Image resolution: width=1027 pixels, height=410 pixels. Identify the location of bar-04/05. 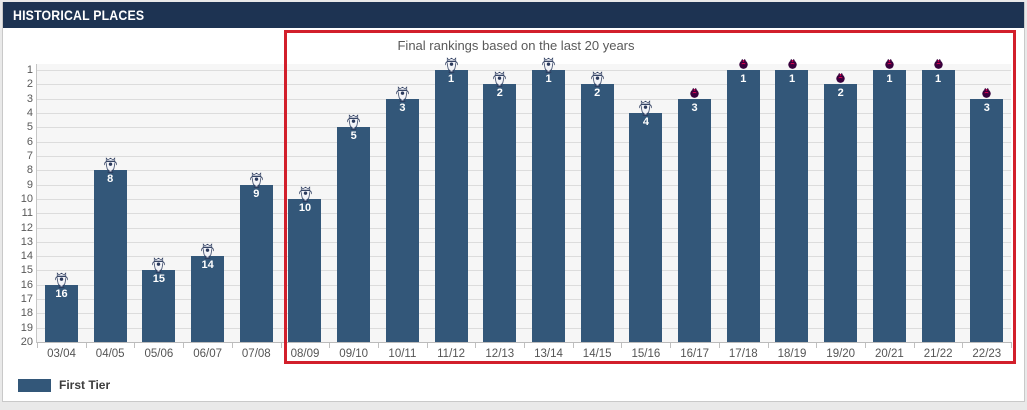
(110, 256).